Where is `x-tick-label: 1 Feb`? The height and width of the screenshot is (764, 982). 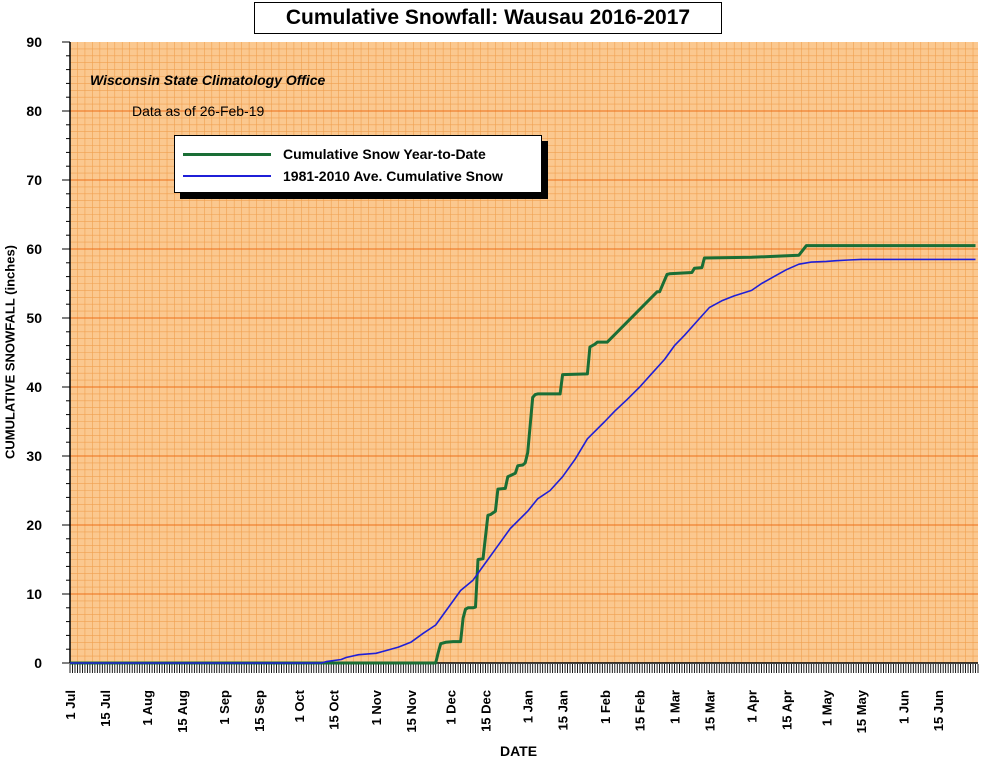 x-tick-label: 1 Feb is located at coordinates (605, 707).